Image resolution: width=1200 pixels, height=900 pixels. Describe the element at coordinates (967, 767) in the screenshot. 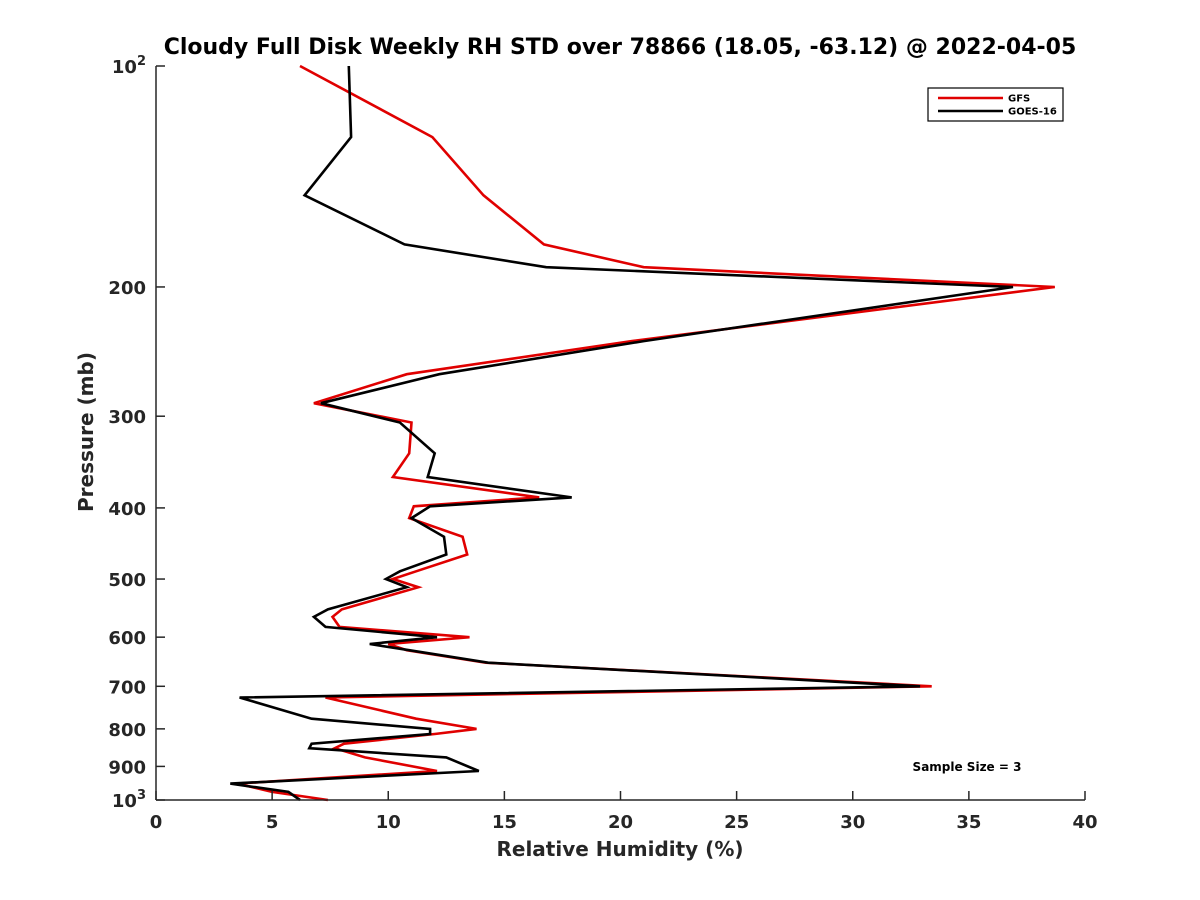

I see `sample-size-annotation: Sample Size = 3` at that location.